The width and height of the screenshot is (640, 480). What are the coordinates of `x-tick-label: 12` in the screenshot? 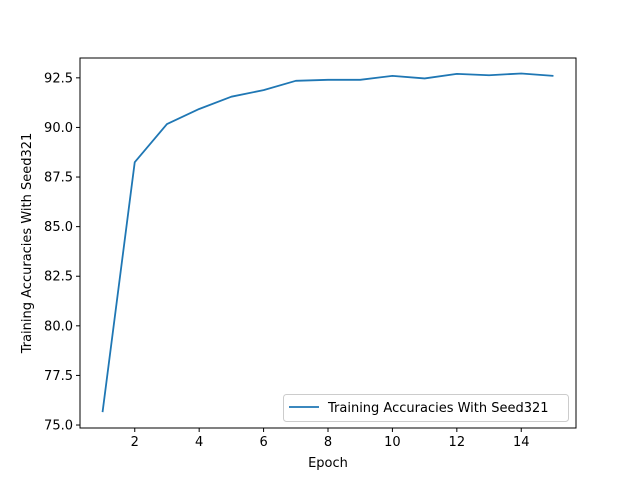 It's located at (457, 442).